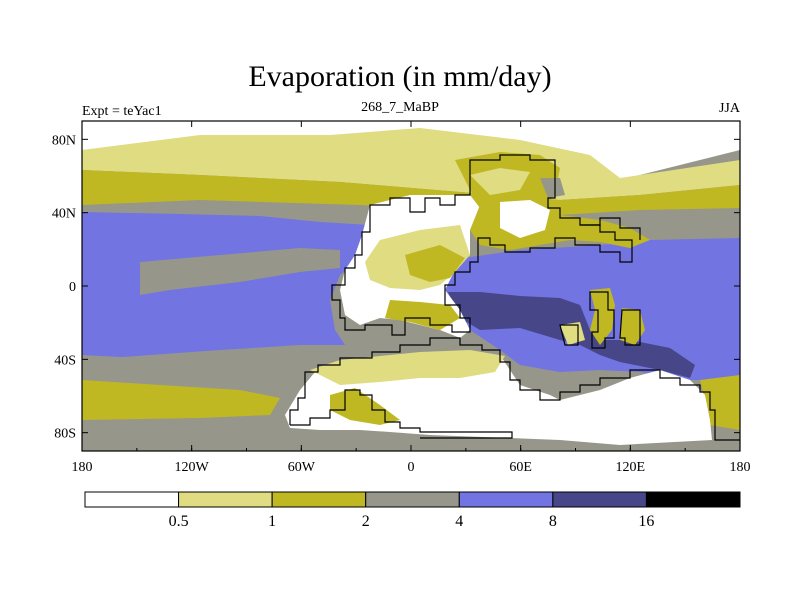 This screenshot has height=600, width=800. Describe the element at coordinates (646, 521) in the screenshot. I see `colorbar-label: 16` at that location.